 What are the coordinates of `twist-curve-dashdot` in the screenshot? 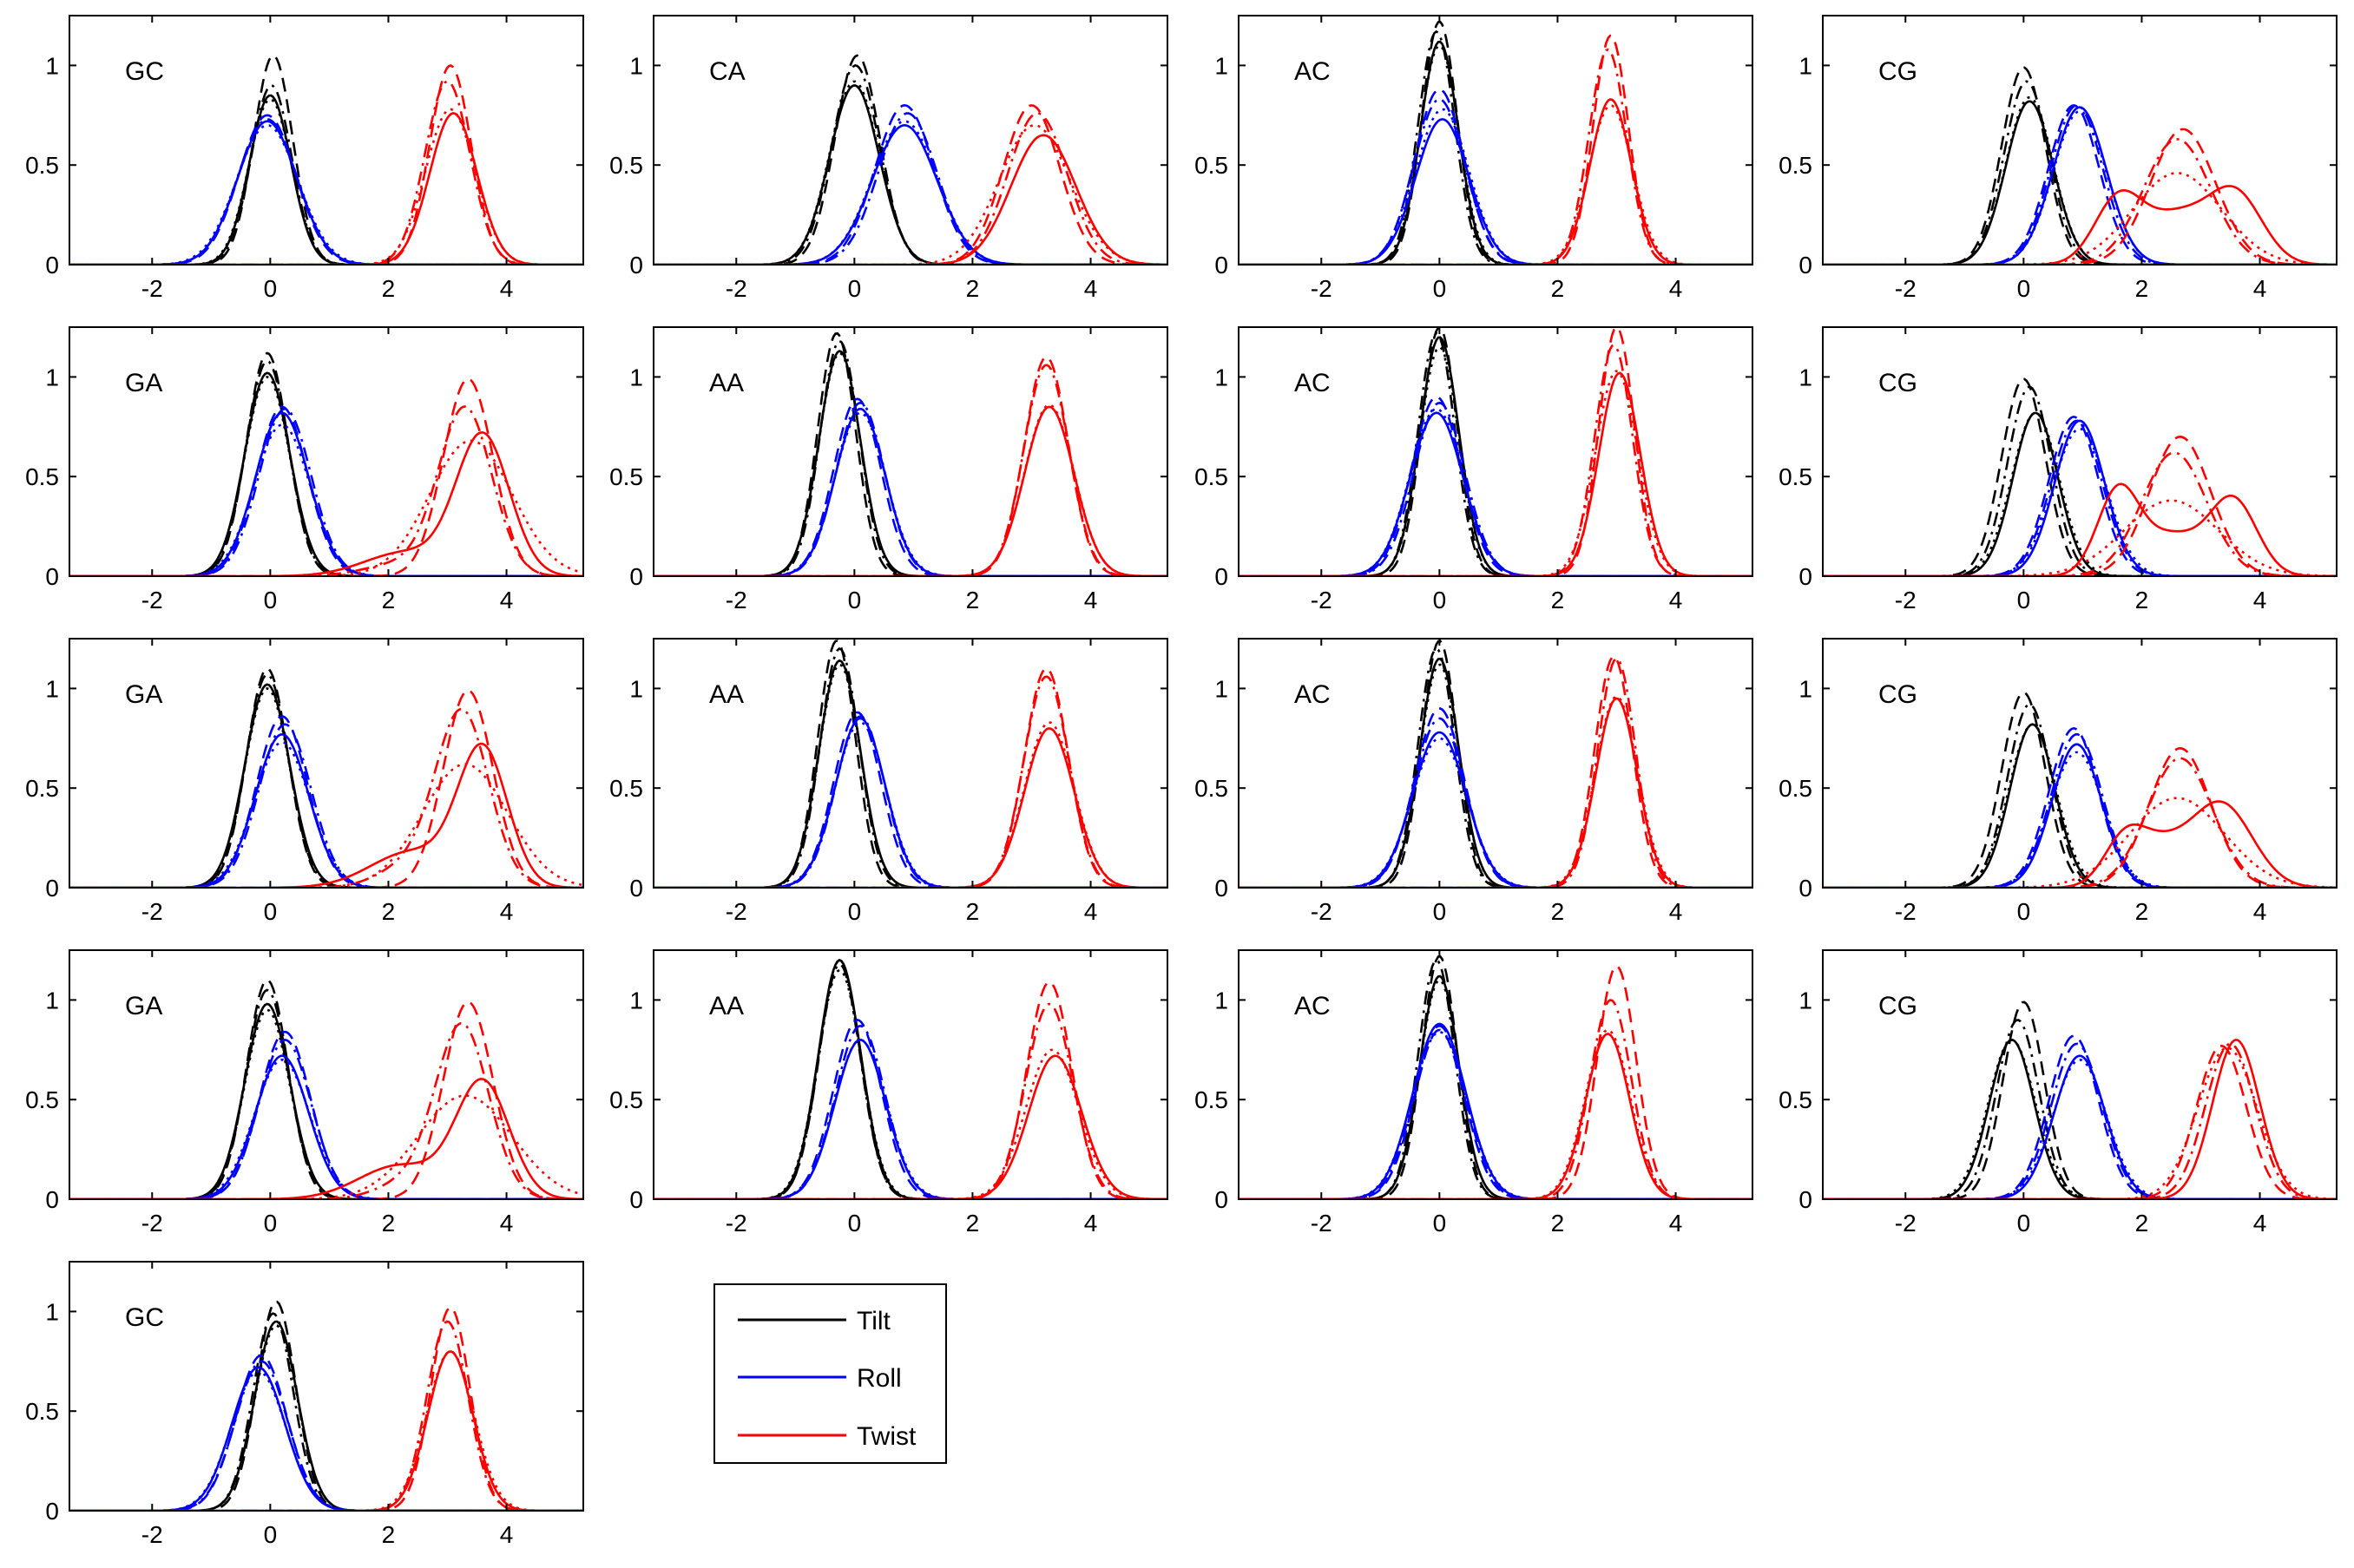 It's located at (2080, 1120).